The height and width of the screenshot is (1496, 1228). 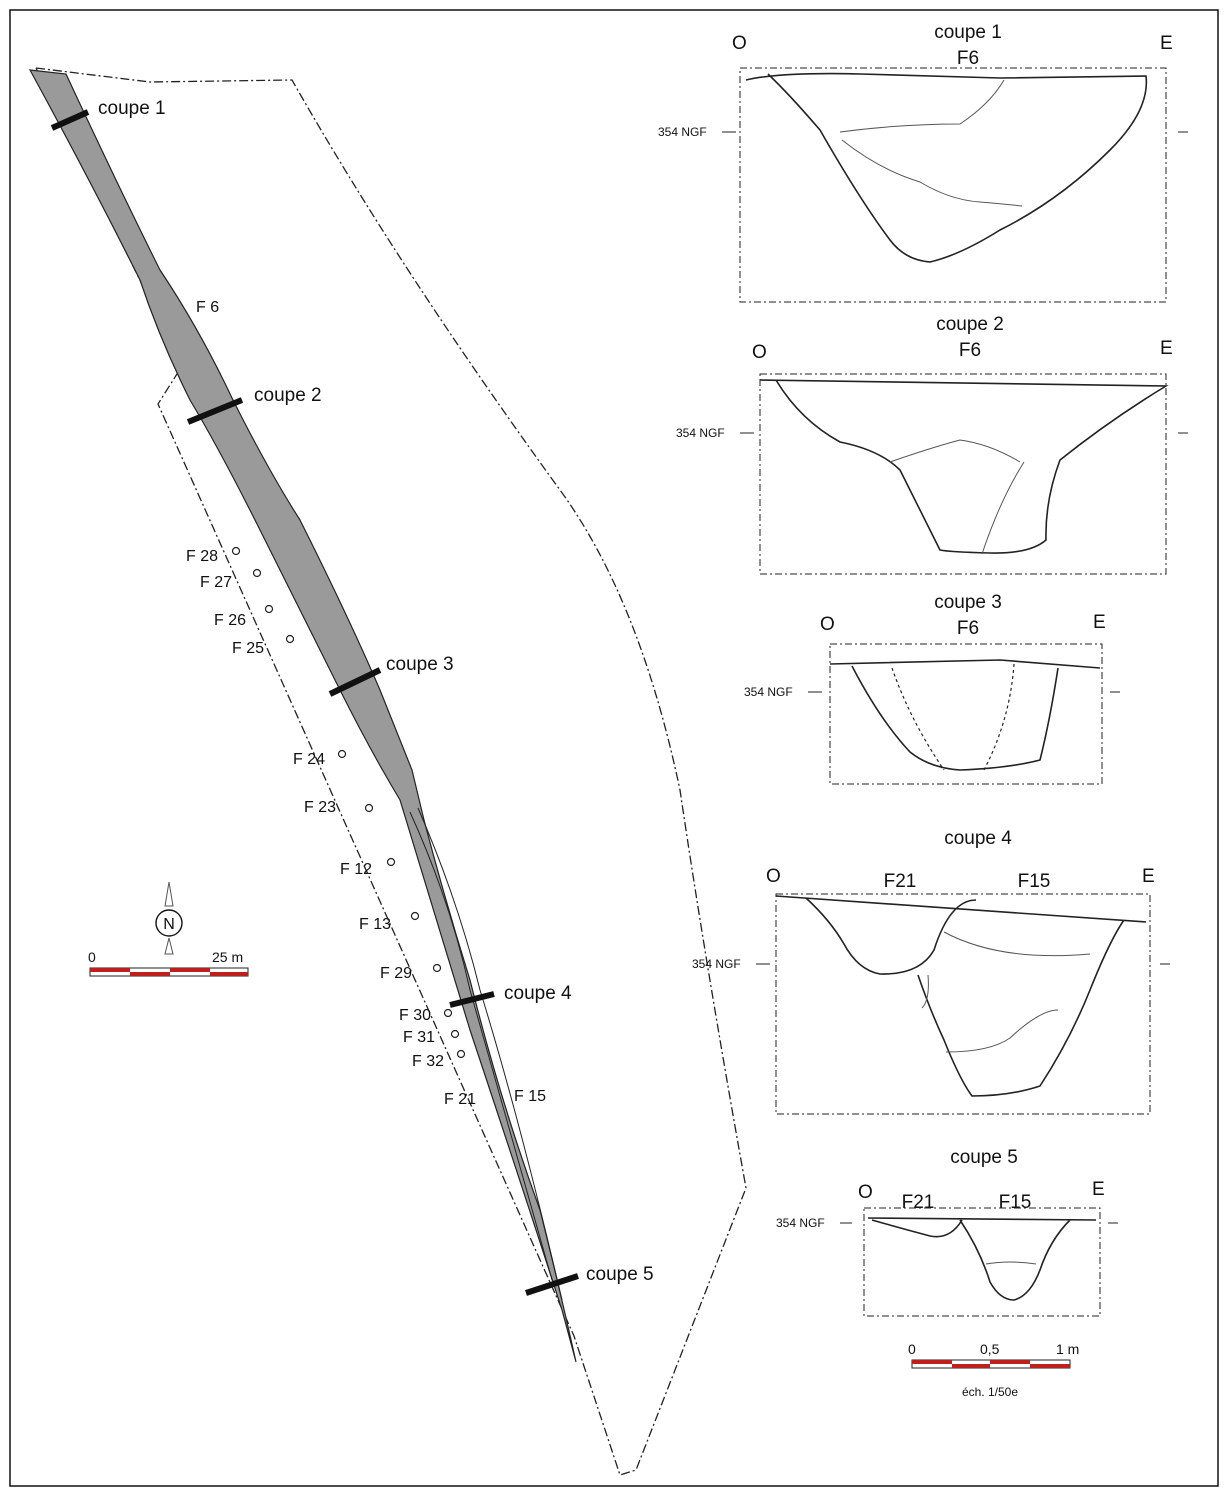 I want to click on feature-label-f28: F 28, so click(x=202, y=556).